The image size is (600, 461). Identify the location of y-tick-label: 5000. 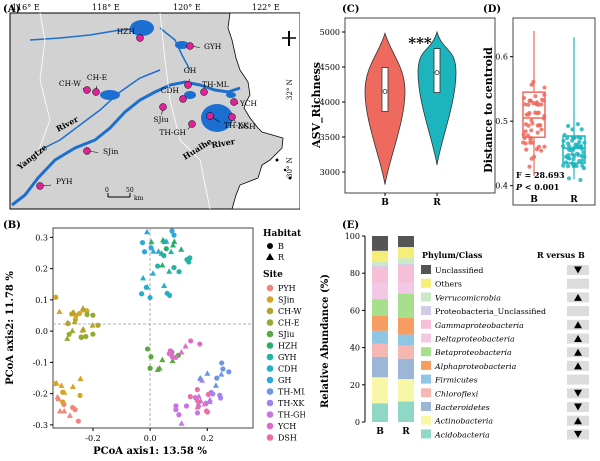
(330, 32).